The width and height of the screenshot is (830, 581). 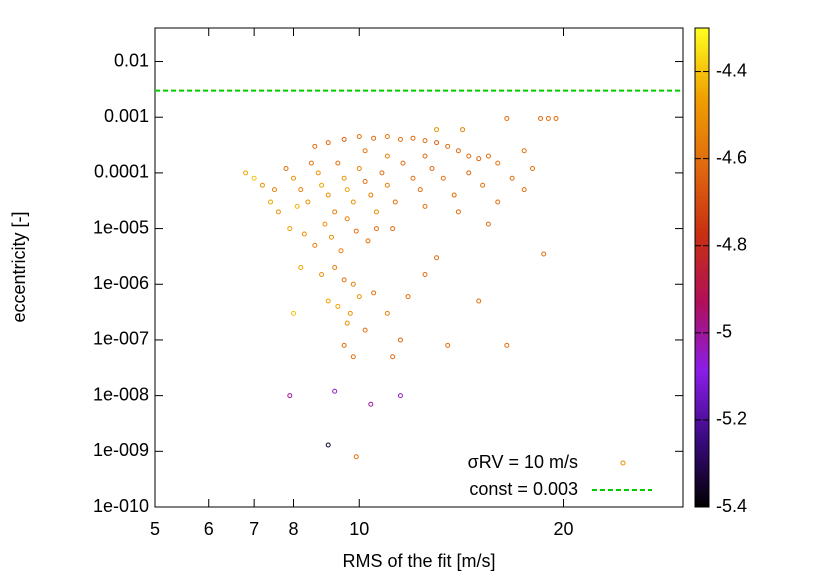 What do you see at coordinates (731, 506) in the screenshot?
I see `colorbar-tick-label: -5.4` at bounding box center [731, 506].